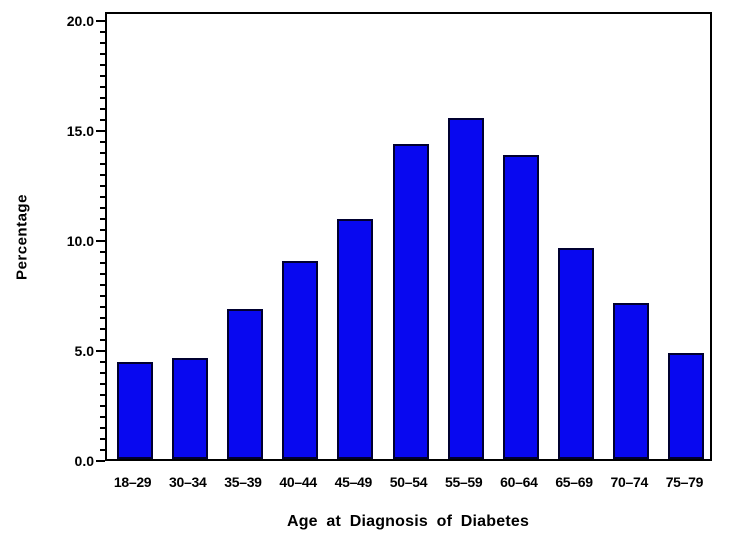 The height and width of the screenshot is (549, 736). I want to click on bar-70–74, so click(631, 380).